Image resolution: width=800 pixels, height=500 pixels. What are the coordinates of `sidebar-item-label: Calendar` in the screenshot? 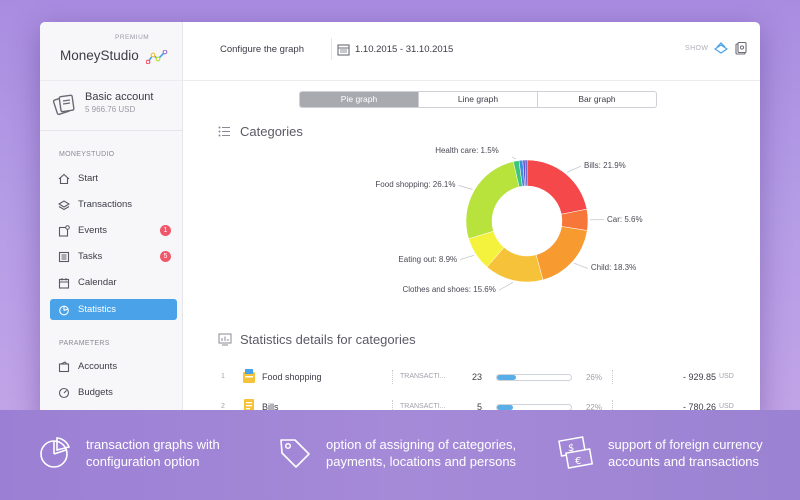 It's located at (97, 282).